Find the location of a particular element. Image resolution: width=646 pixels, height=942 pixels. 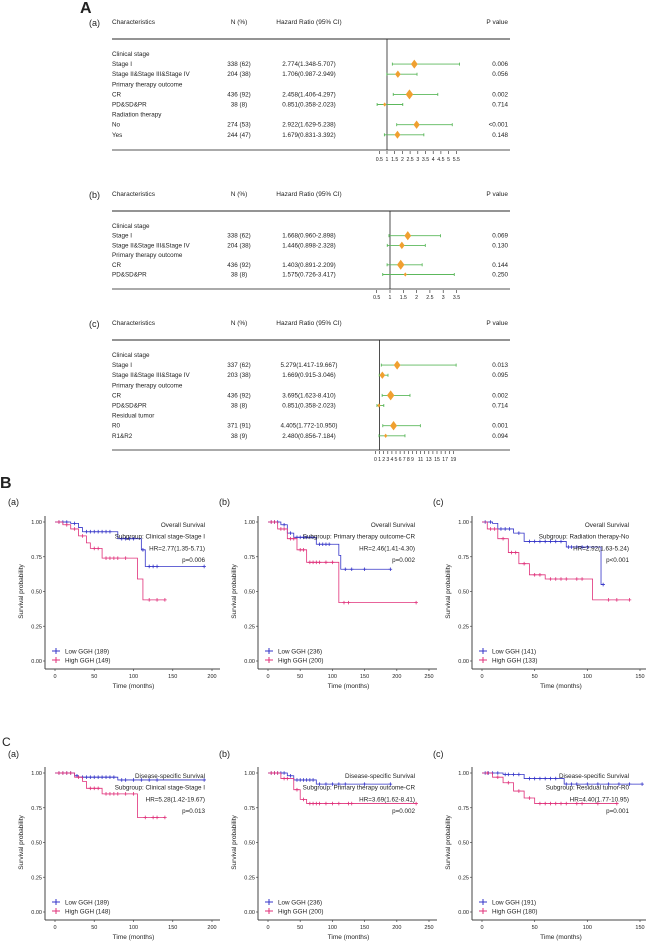

row-p-value: 0.056 is located at coordinates (500, 74).